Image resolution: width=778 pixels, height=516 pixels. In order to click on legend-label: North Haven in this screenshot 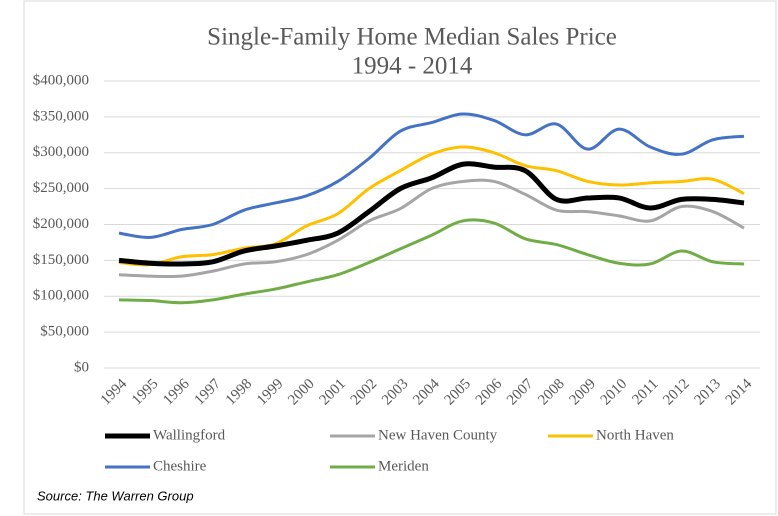, I will do `click(635, 435)`.